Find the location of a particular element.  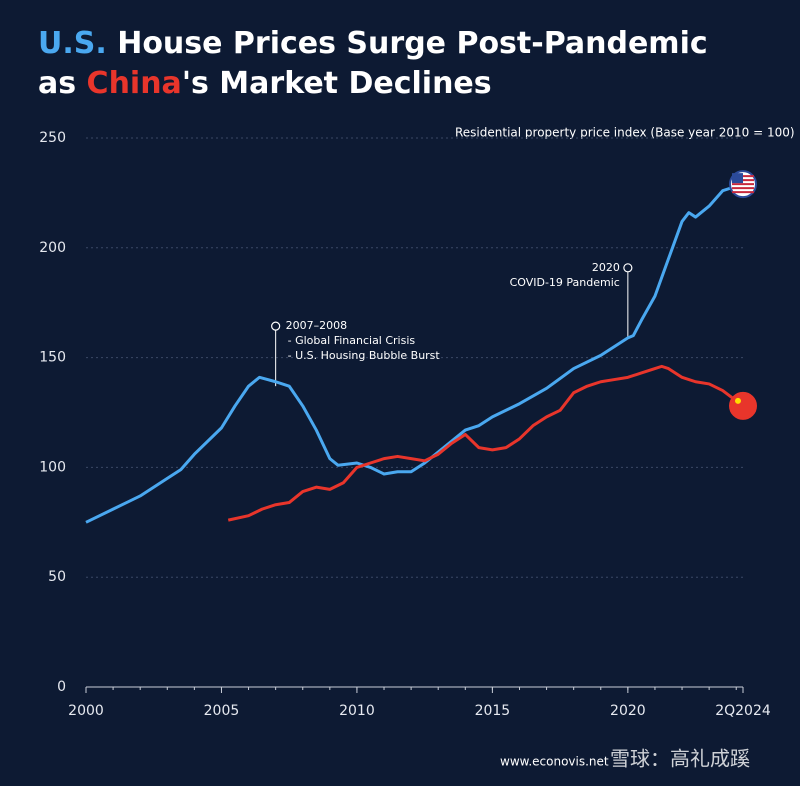

flag-star is located at coordinates (738, 400).